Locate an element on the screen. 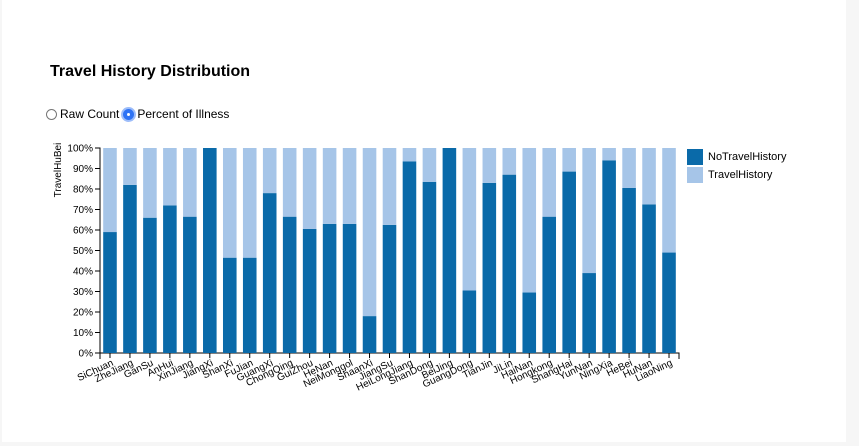 This screenshot has width=859, height=446. raw-count-radio is located at coordinates (51, 114).